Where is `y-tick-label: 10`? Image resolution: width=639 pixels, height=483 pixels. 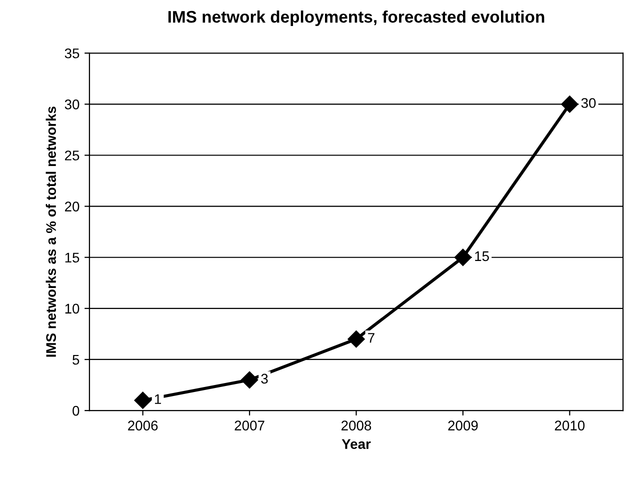 y-tick-label: 10 is located at coordinates (72, 309).